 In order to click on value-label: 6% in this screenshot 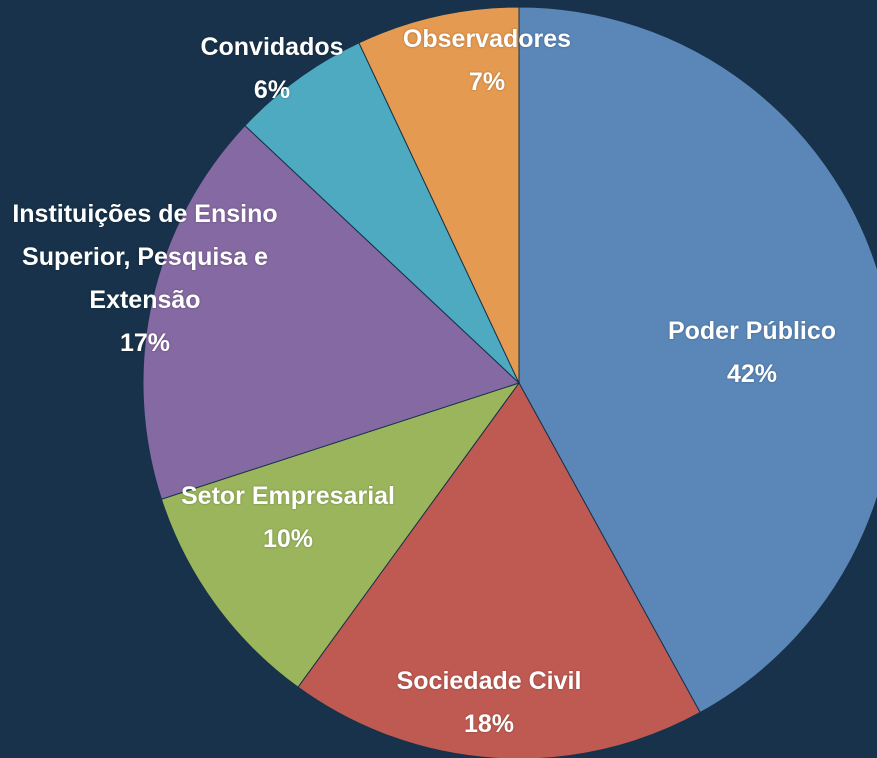, I will do `click(272, 90)`.